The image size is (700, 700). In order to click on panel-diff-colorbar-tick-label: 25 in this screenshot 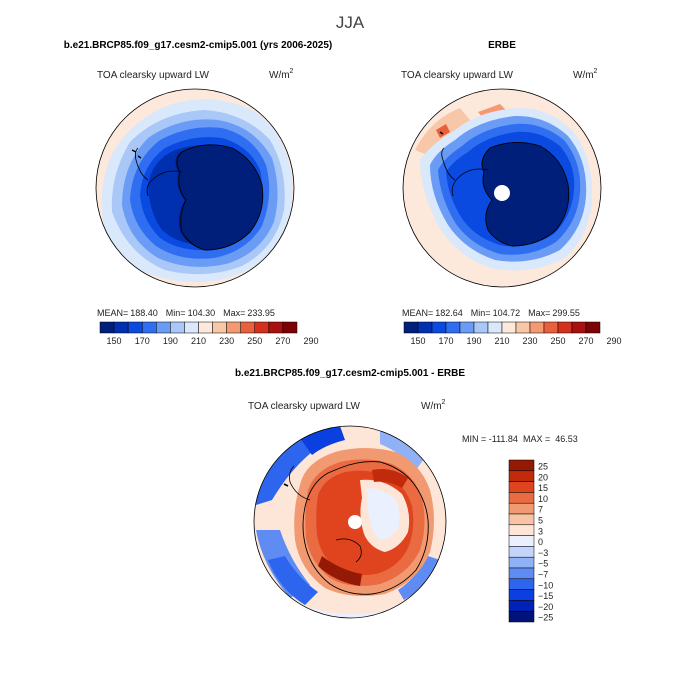, I will do `click(543, 466)`.